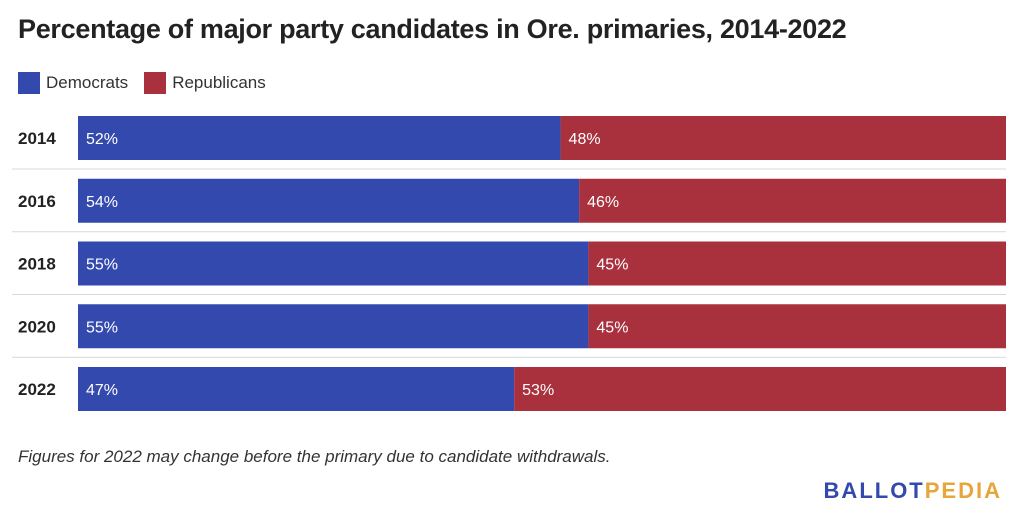 Image resolution: width=1024 pixels, height=527 pixels. I want to click on bar-republicans-2018, so click(797, 263).